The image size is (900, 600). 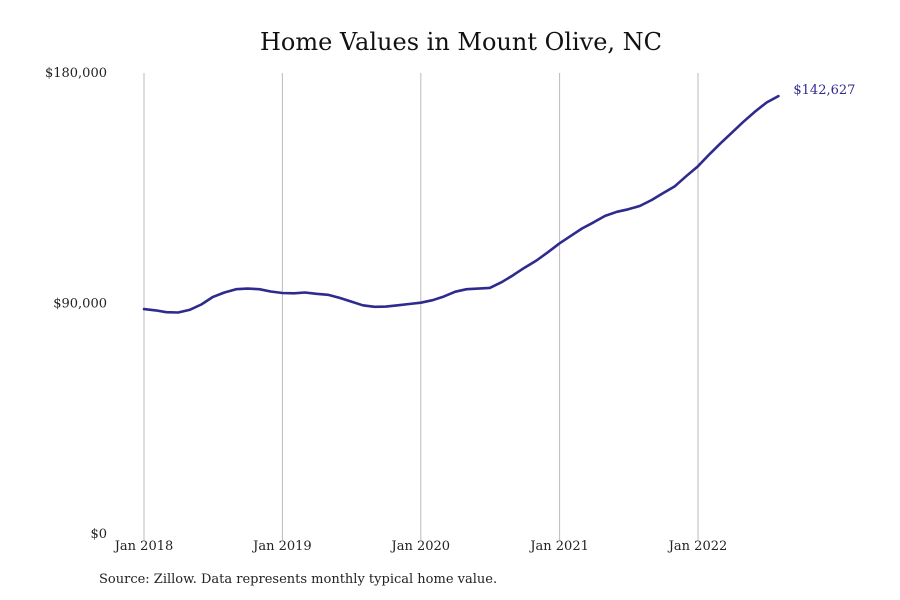 What do you see at coordinates (76, 73) in the screenshot?
I see `y-tick-label: $180,000` at bounding box center [76, 73].